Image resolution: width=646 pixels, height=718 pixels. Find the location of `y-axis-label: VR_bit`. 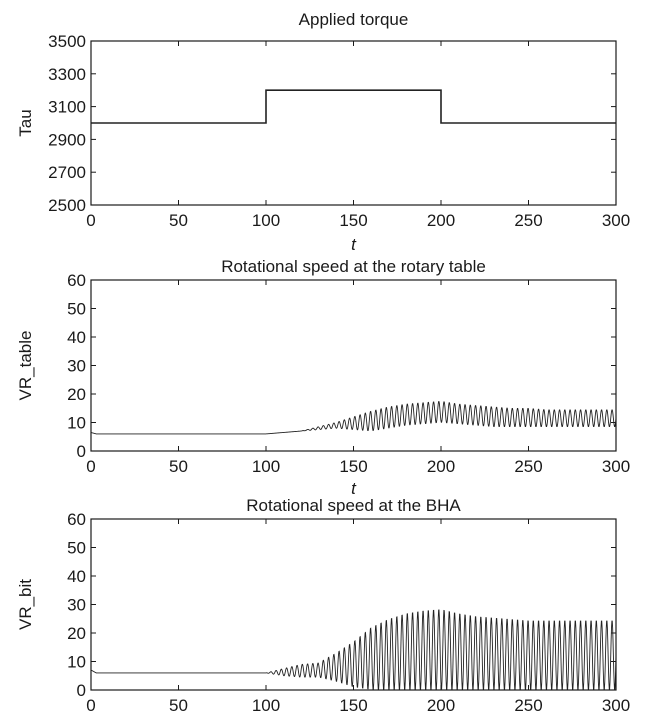

y-axis-label: VR_bit is located at coordinates (25, 604).